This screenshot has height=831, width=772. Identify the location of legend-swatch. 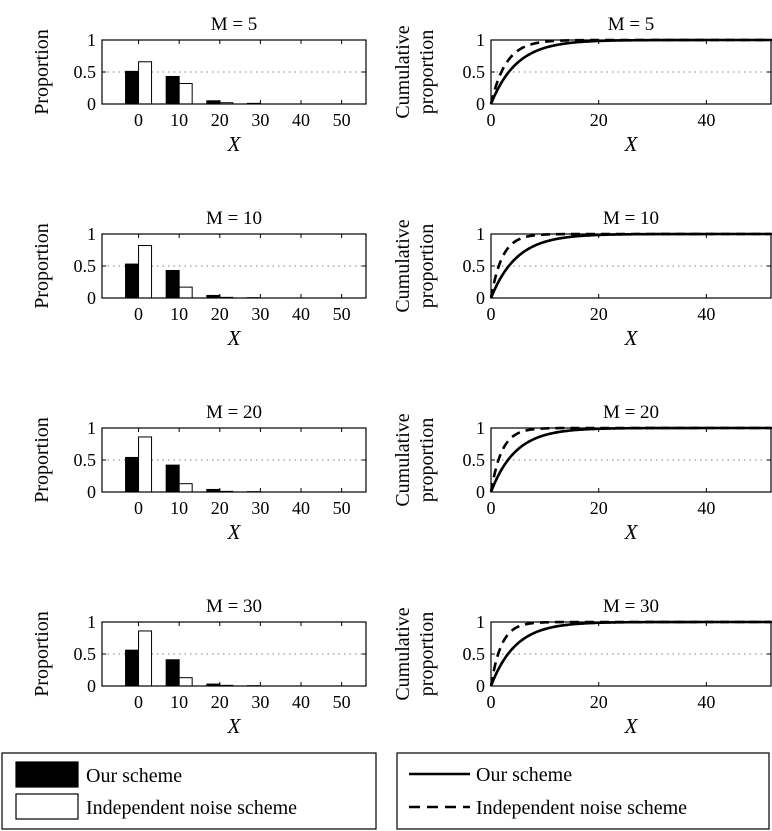
(47, 774).